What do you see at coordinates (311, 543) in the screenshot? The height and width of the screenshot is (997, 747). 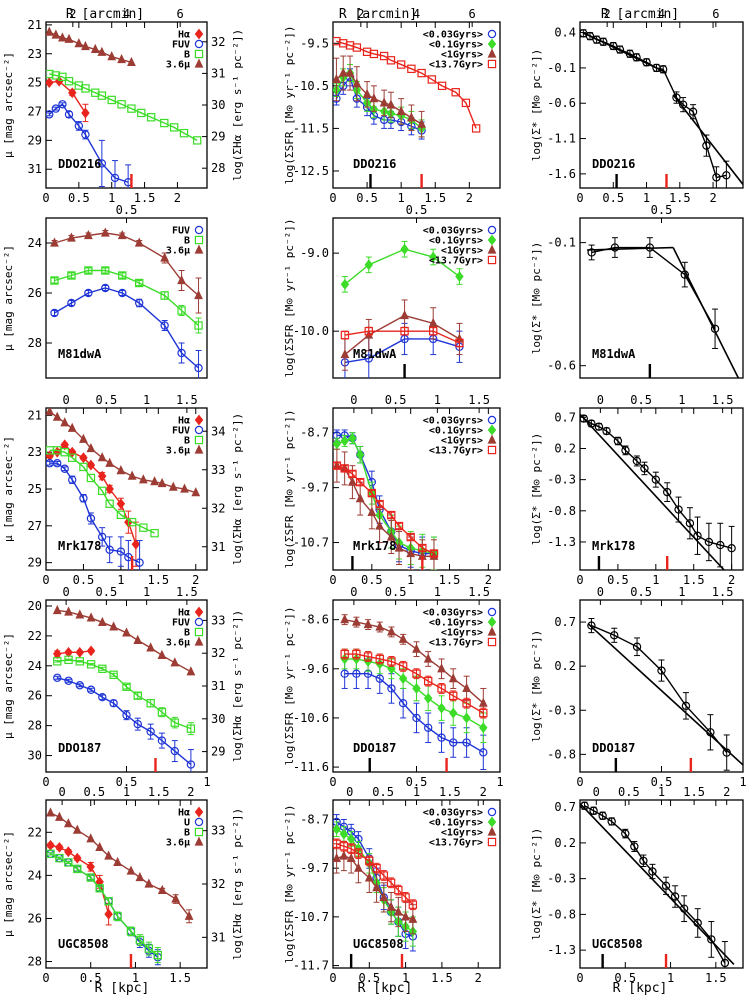 I see `y-tick-label: -10.7` at bounding box center [311, 543].